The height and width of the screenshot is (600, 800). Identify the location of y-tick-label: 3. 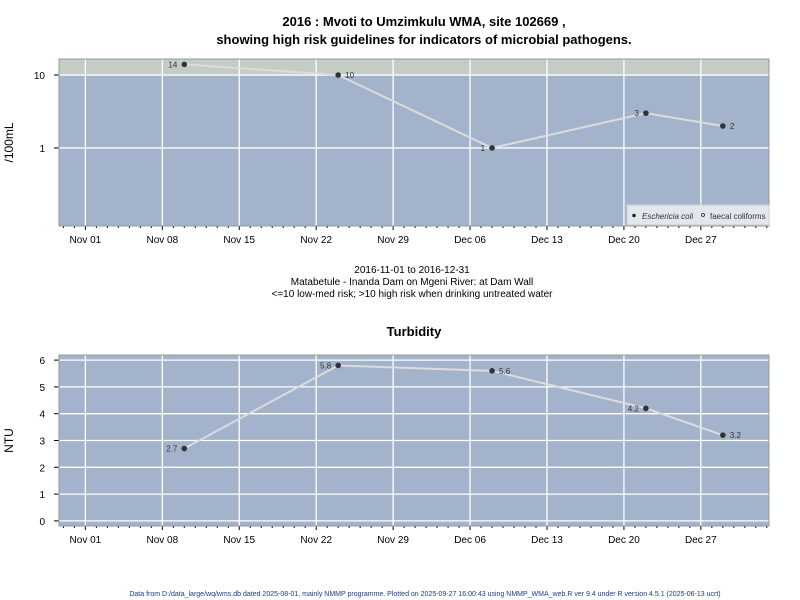
(42, 442).